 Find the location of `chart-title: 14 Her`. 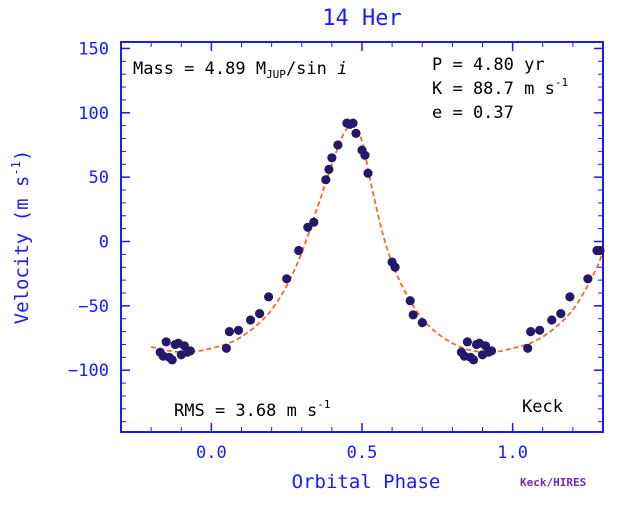

chart-title: 14 Her is located at coordinates (361, 18).